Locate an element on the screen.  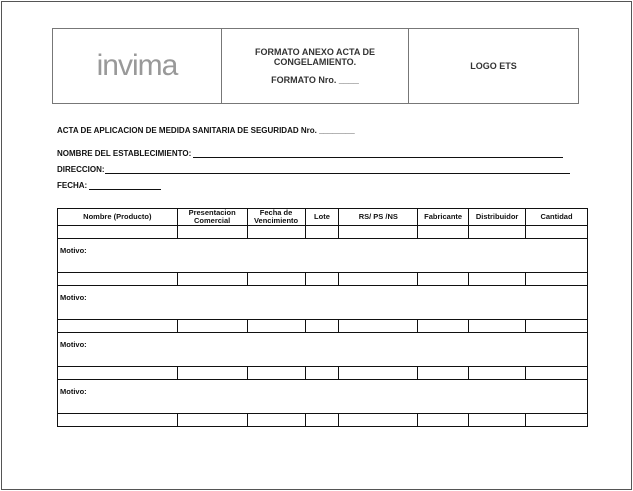
col-presentacion: Presentacion Comercial is located at coordinates (212, 217).